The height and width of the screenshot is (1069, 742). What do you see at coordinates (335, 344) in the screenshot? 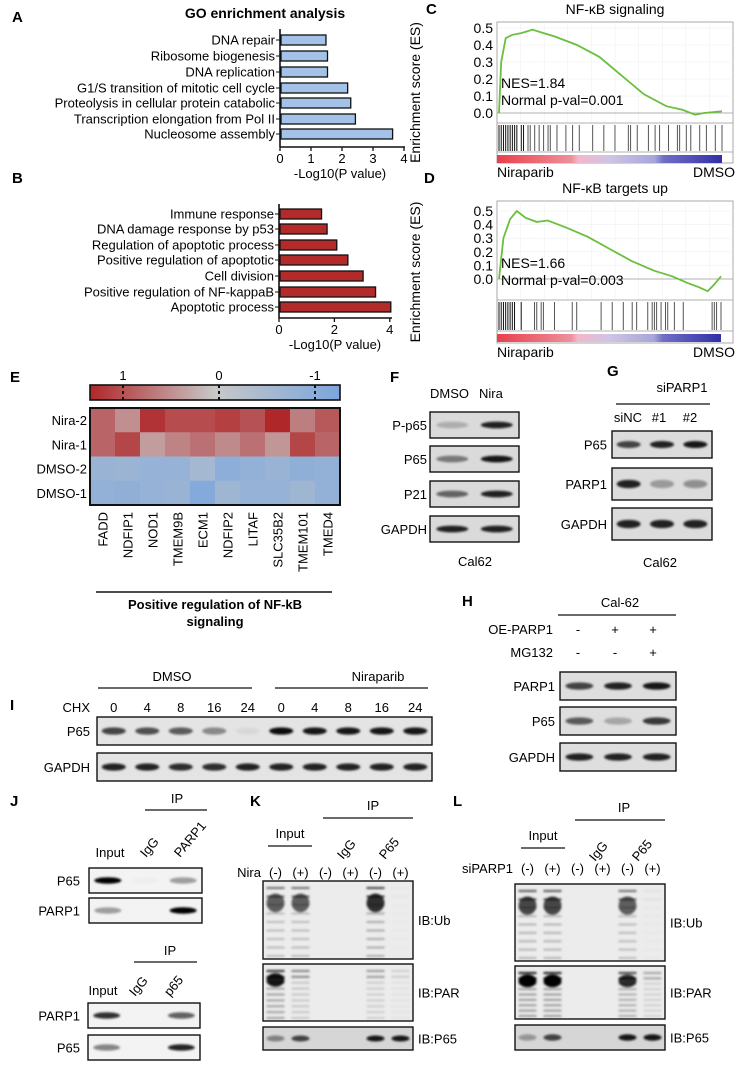
I see `x-axis-label: -Log10(P value)` at bounding box center [335, 344].